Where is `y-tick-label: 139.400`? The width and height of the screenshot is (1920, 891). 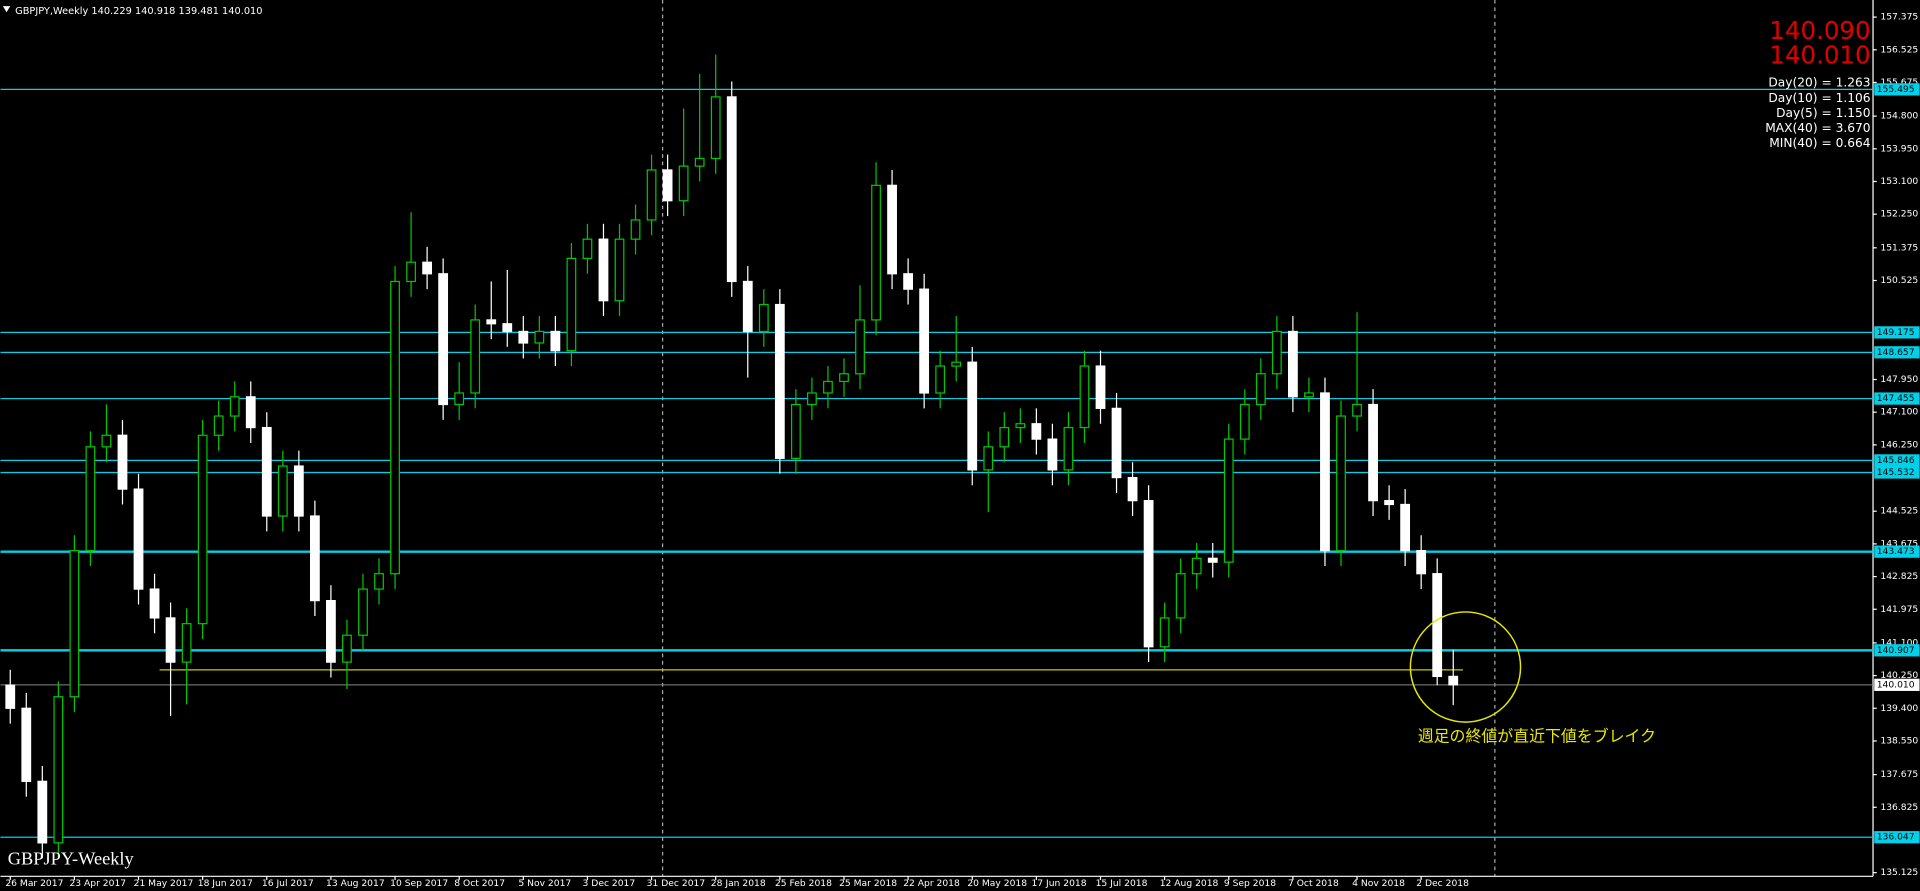 y-tick-label: 139.400 is located at coordinates (1899, 708).